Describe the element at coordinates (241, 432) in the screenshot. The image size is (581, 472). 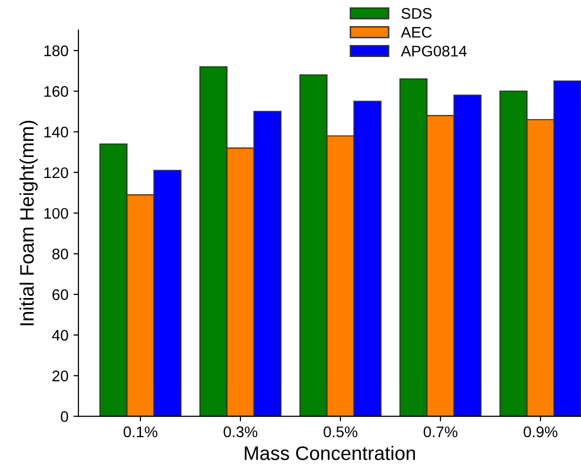
I see `x-tick-label: 0.3%` at that location.